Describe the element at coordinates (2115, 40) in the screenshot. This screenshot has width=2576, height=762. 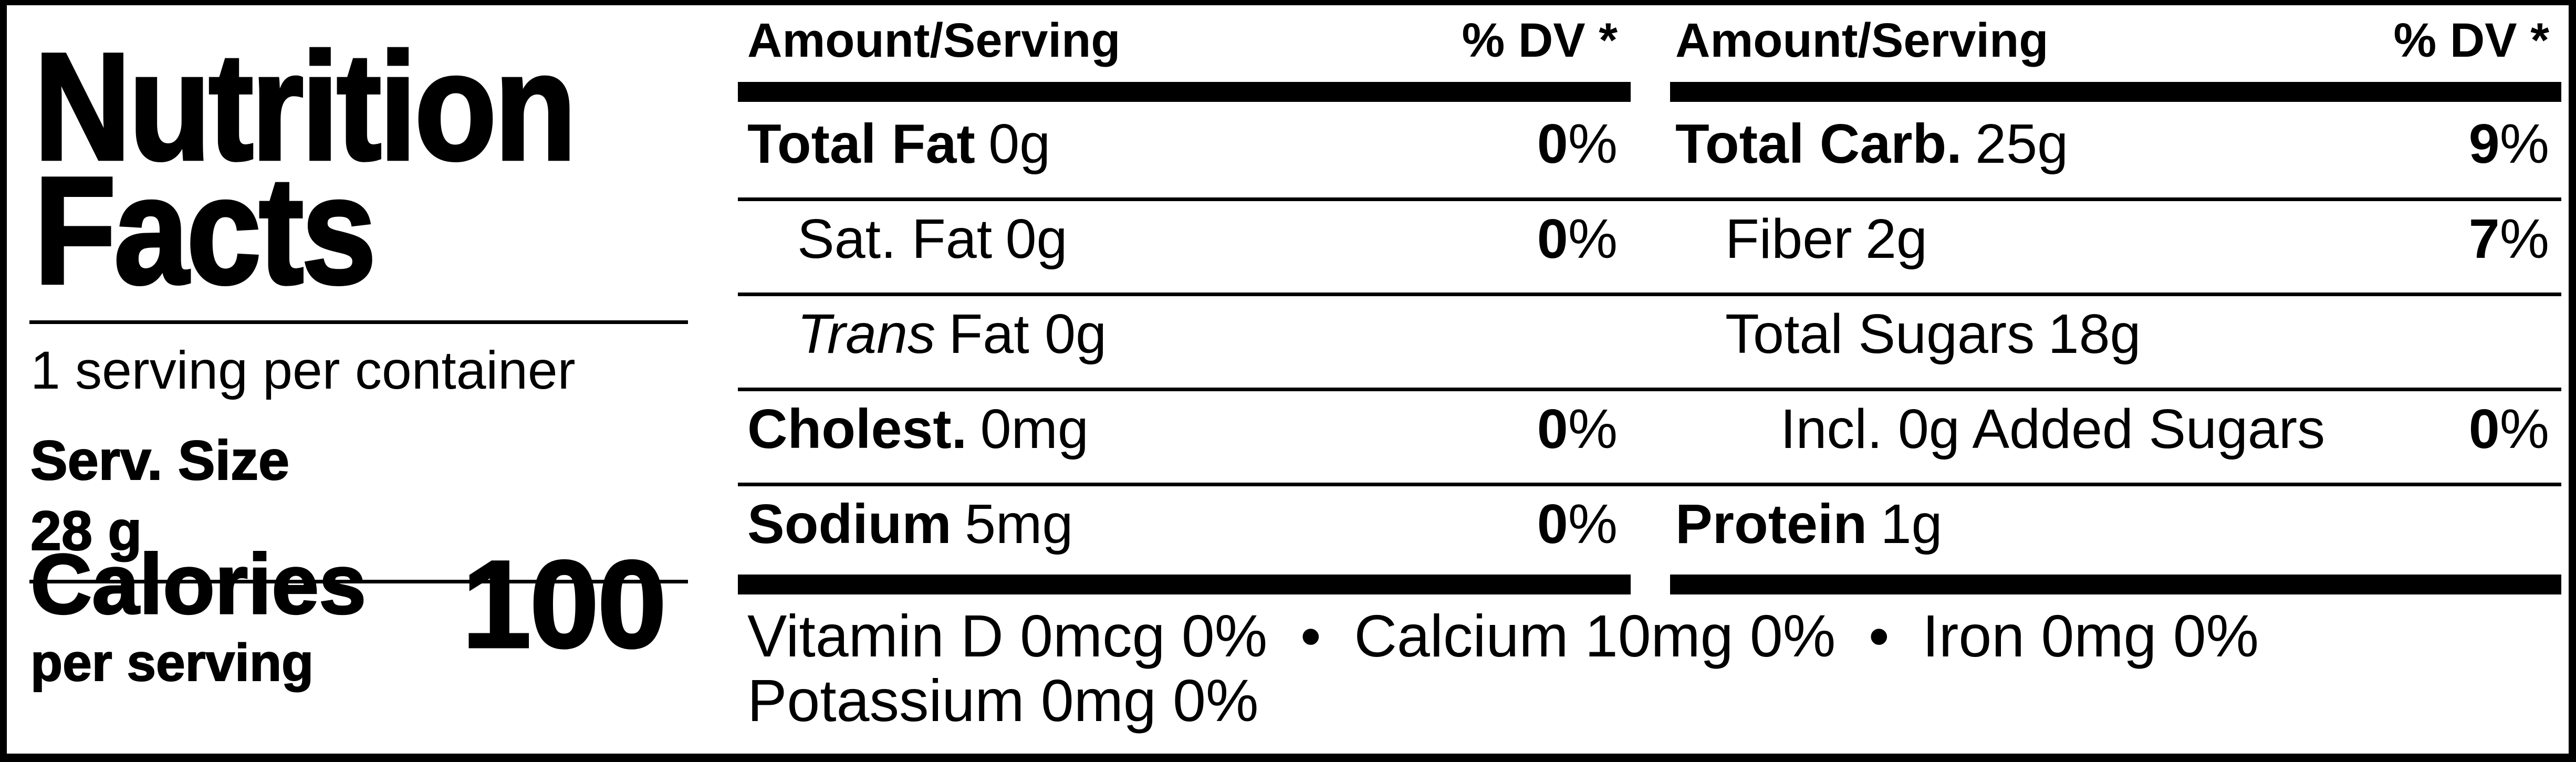
I see `column2-header: Amount/Serving % DV *` at that location.